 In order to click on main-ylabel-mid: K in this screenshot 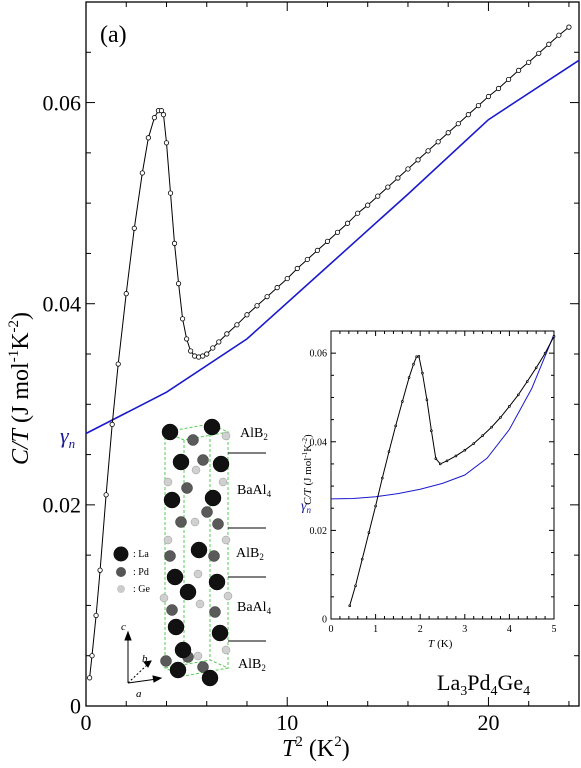, I will do `click(21, 341)`.